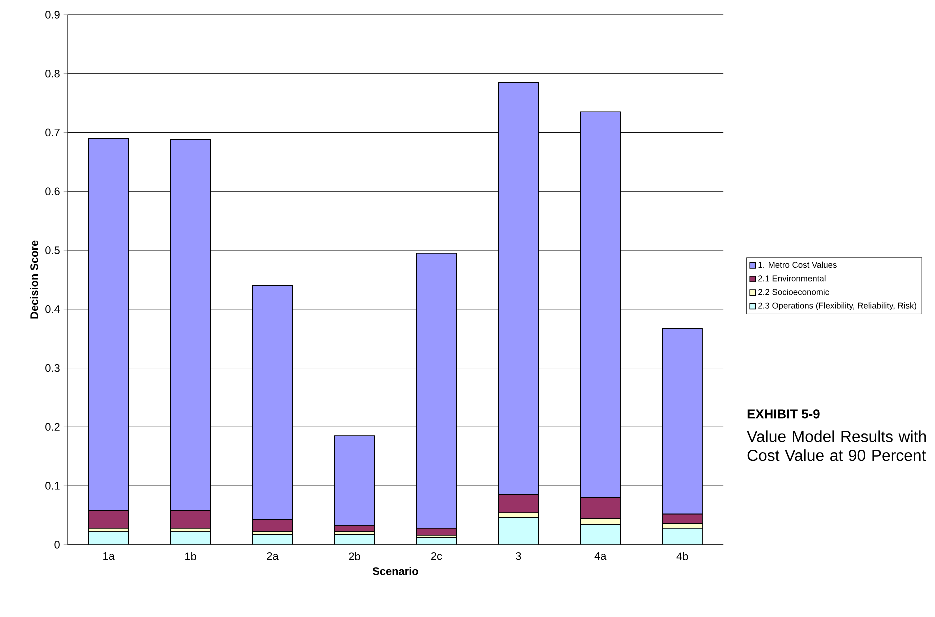 This screenshot has width=935, height=617. I want to click on x-tick-label: 3, so click(519, 556).